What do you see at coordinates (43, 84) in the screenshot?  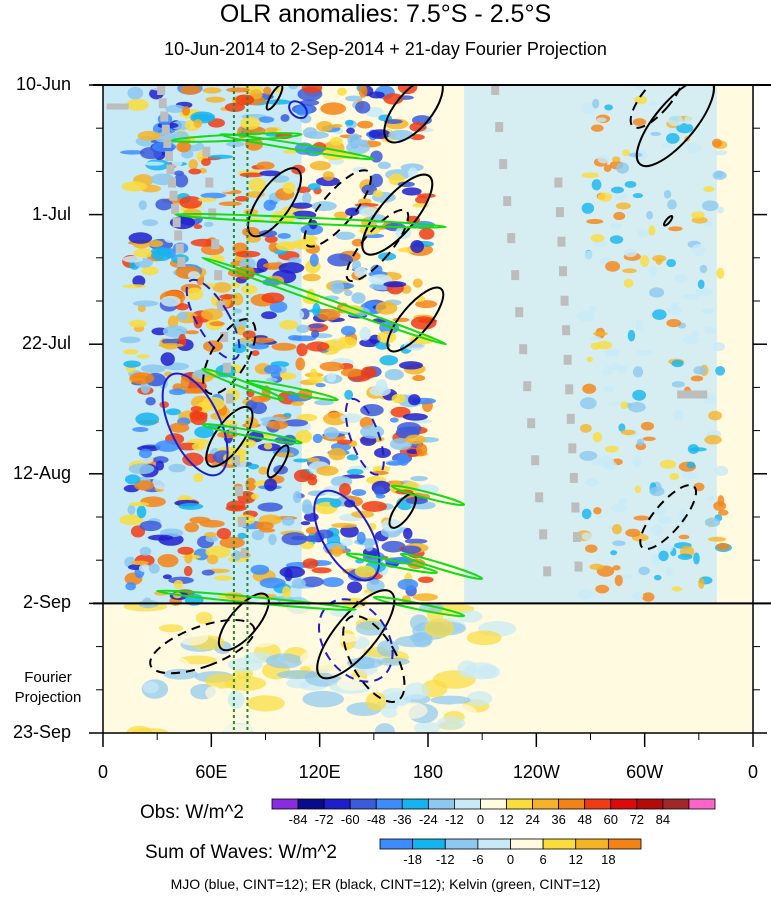 I see `y-tick-label: 10-Jun` at bounding box center [43, 84].